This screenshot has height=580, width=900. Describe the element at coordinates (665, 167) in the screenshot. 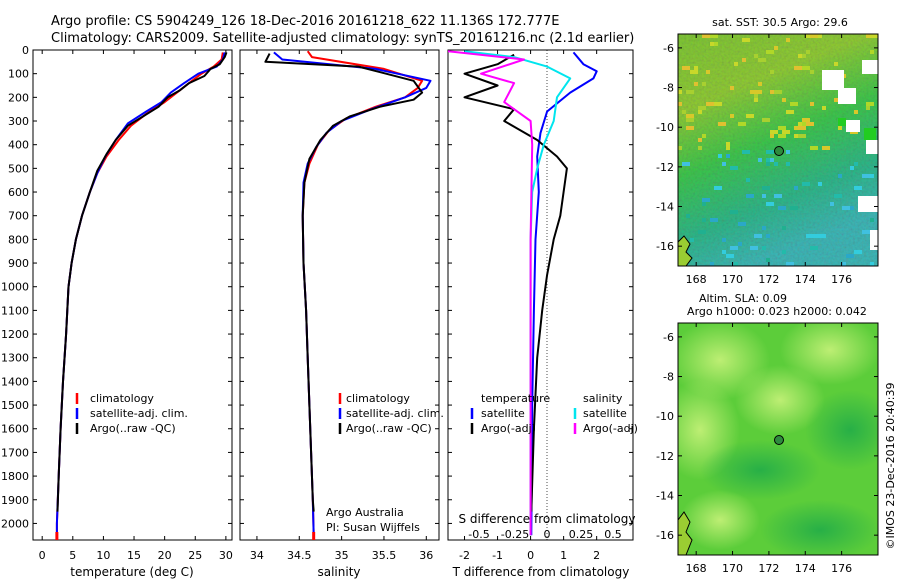

I see `lat-tick-label: -12` at that location.